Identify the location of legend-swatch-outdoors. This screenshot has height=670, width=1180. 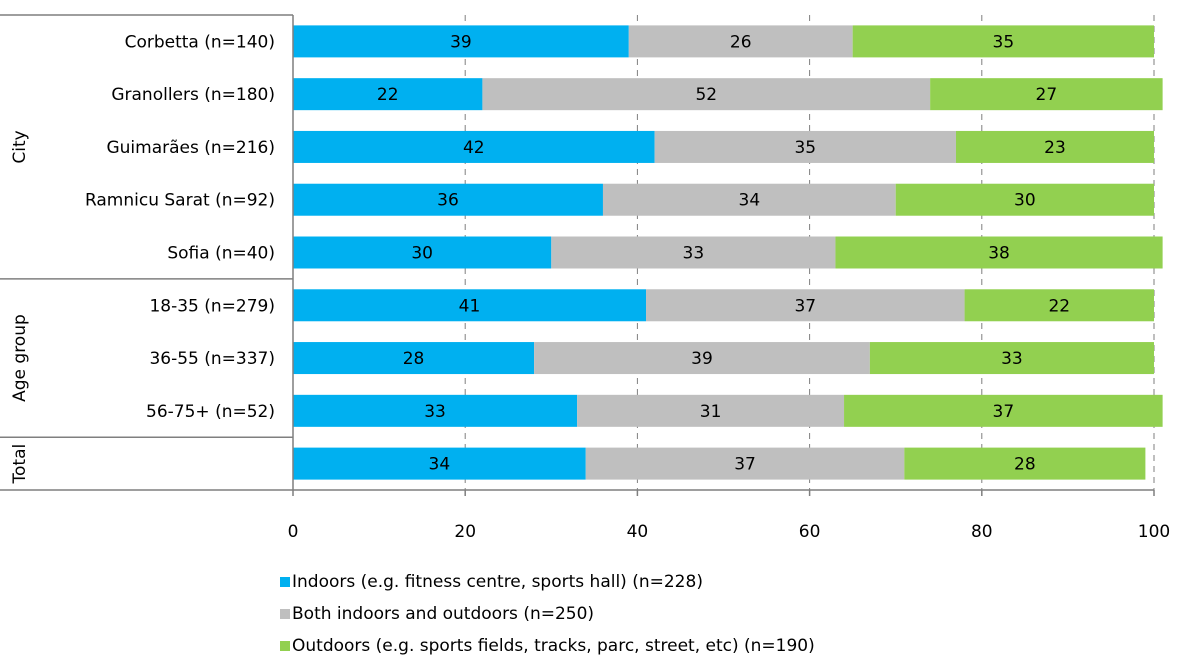
(285, 646).